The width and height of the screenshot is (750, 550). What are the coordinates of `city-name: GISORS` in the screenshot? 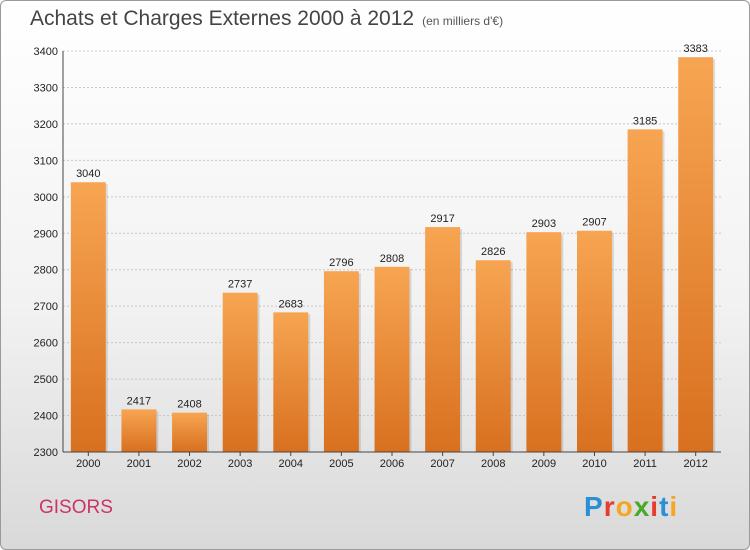 It's located at (76, 507).